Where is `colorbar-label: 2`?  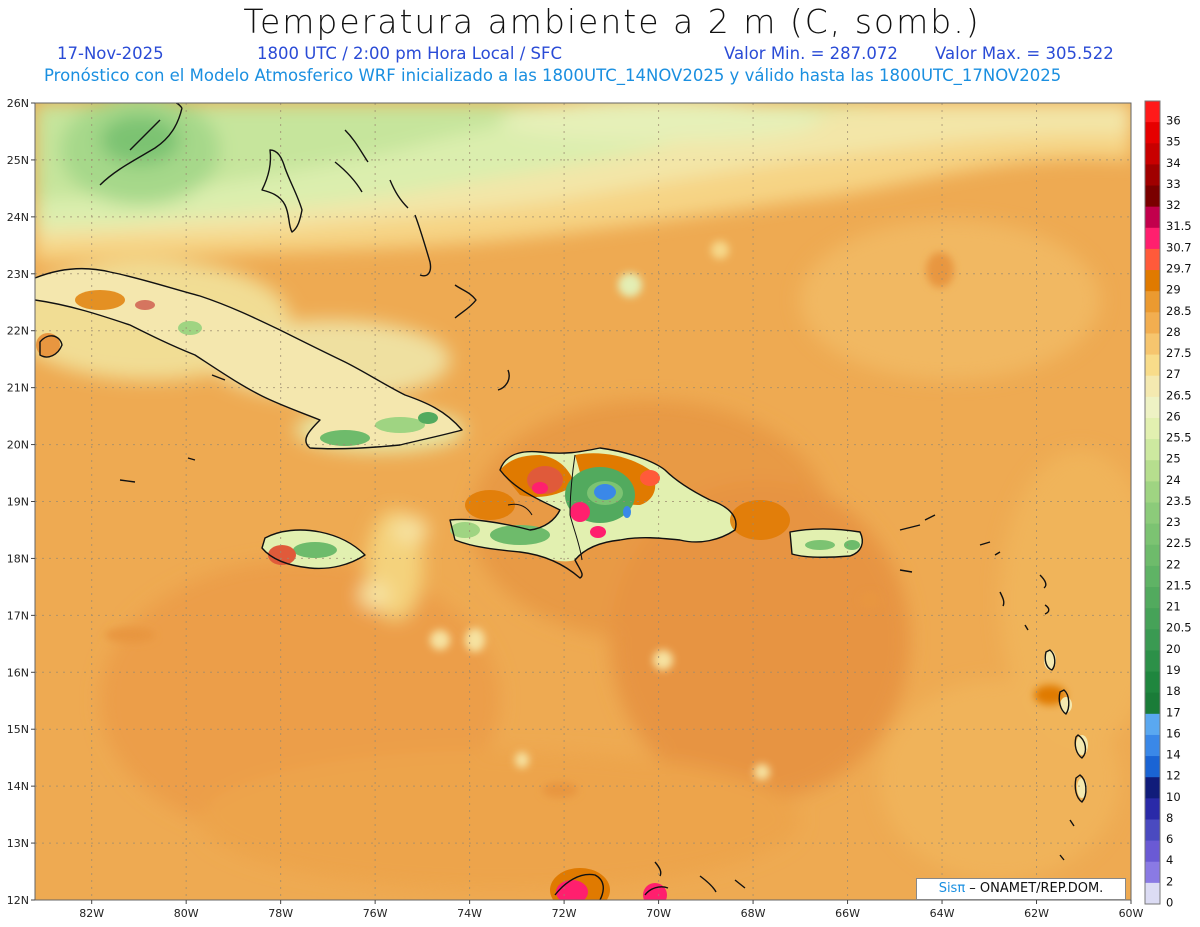
colorbar-label: 2 is located at coordinates (1169, 881).